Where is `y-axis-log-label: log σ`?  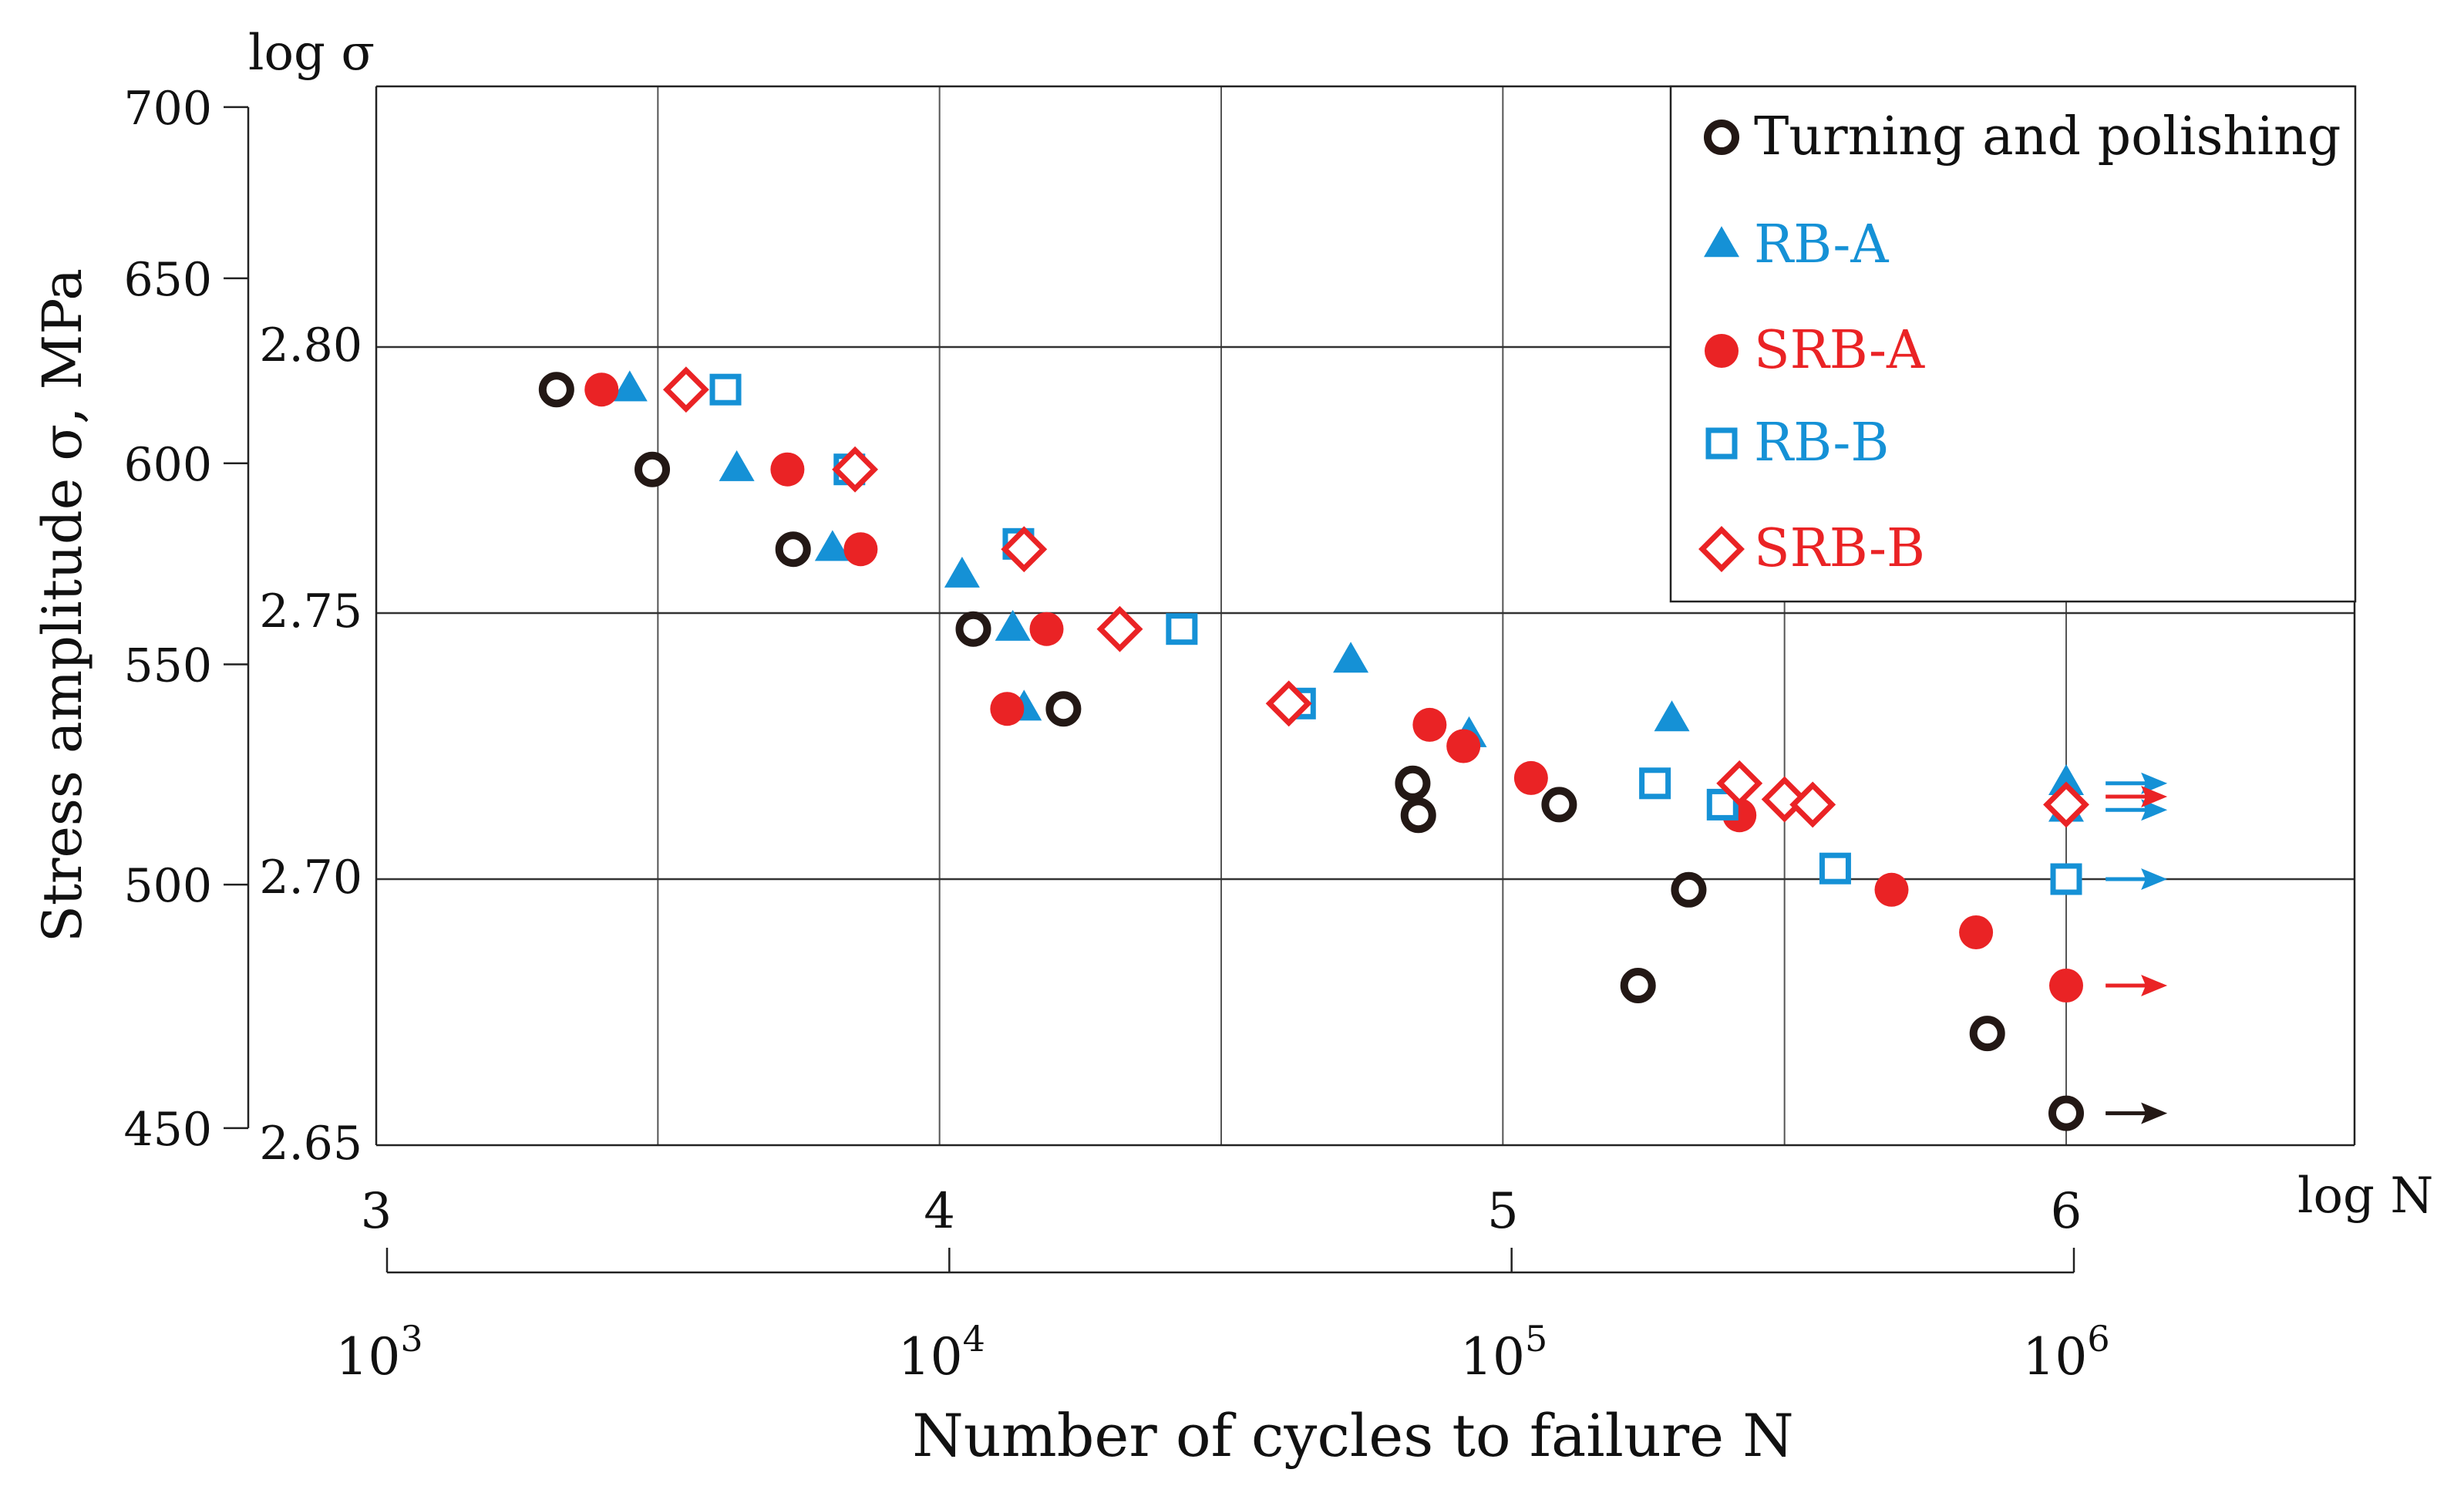
y-axis-log-label: log σ is located at coordinates (311, 54).